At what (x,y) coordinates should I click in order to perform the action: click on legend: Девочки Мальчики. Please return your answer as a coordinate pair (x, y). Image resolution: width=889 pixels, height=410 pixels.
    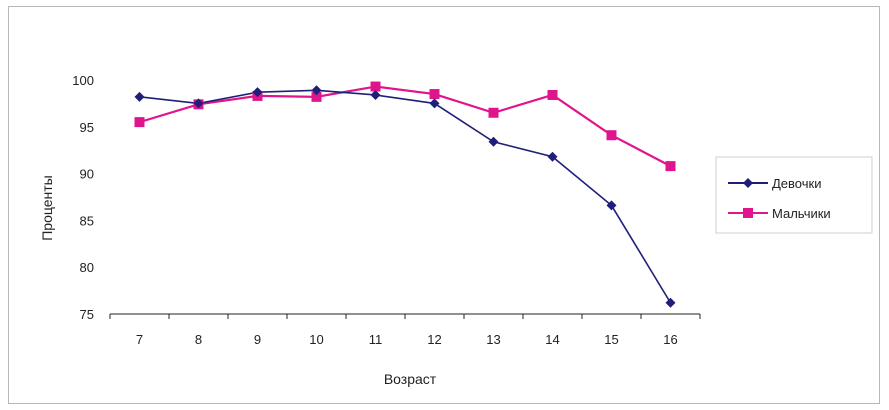
    Looking at the image, I should click on (779, 198).